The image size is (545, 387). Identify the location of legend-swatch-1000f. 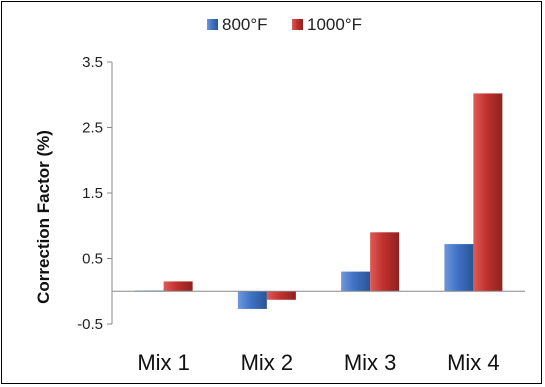
(297, 24).